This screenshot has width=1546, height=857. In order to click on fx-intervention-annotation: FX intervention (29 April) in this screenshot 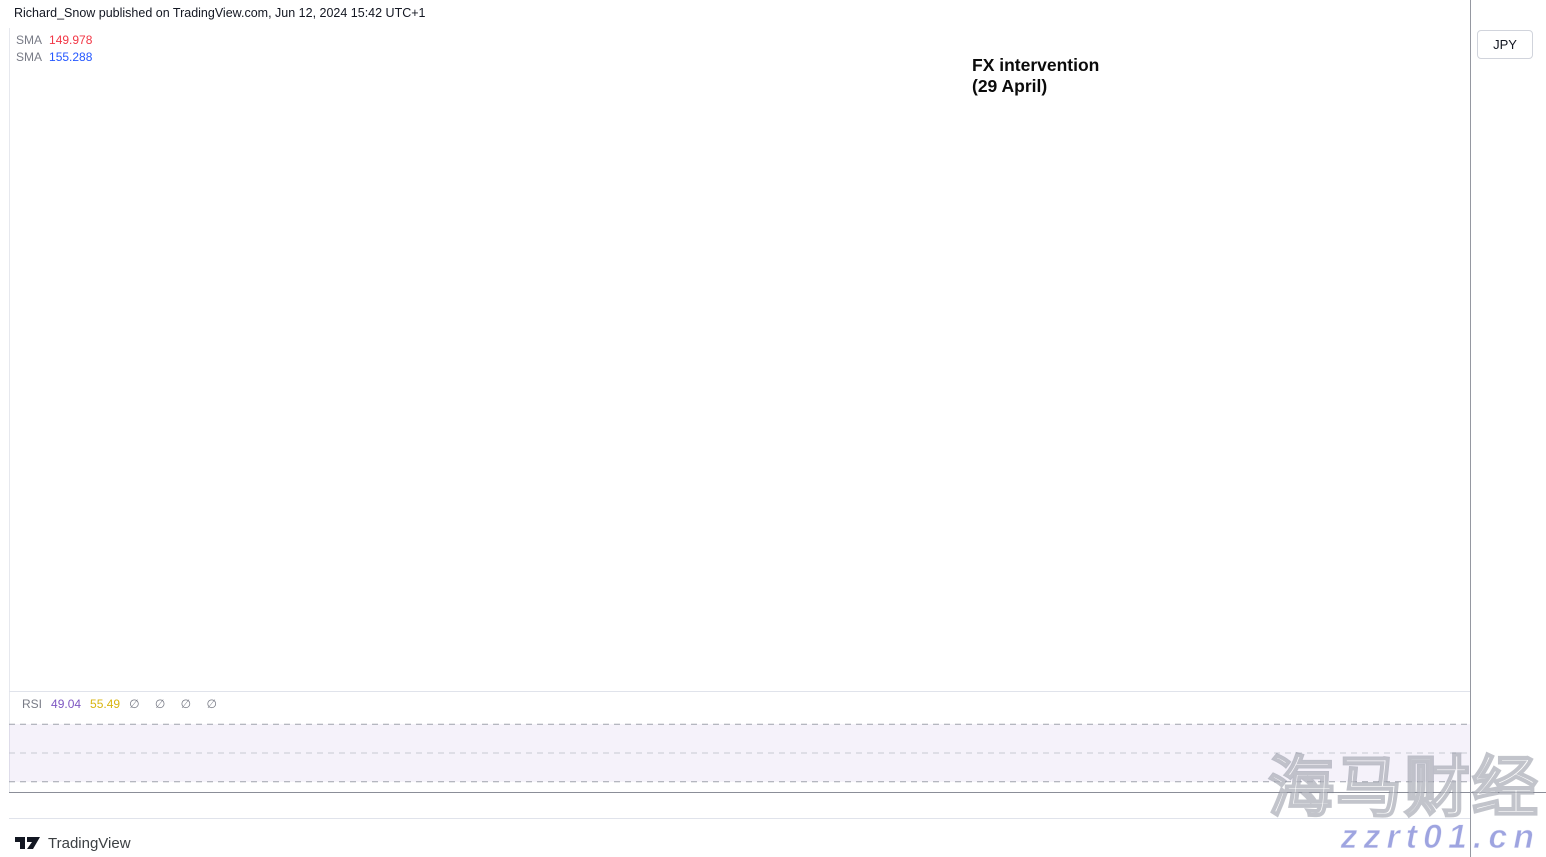, I will do `click(1035, 76)`.